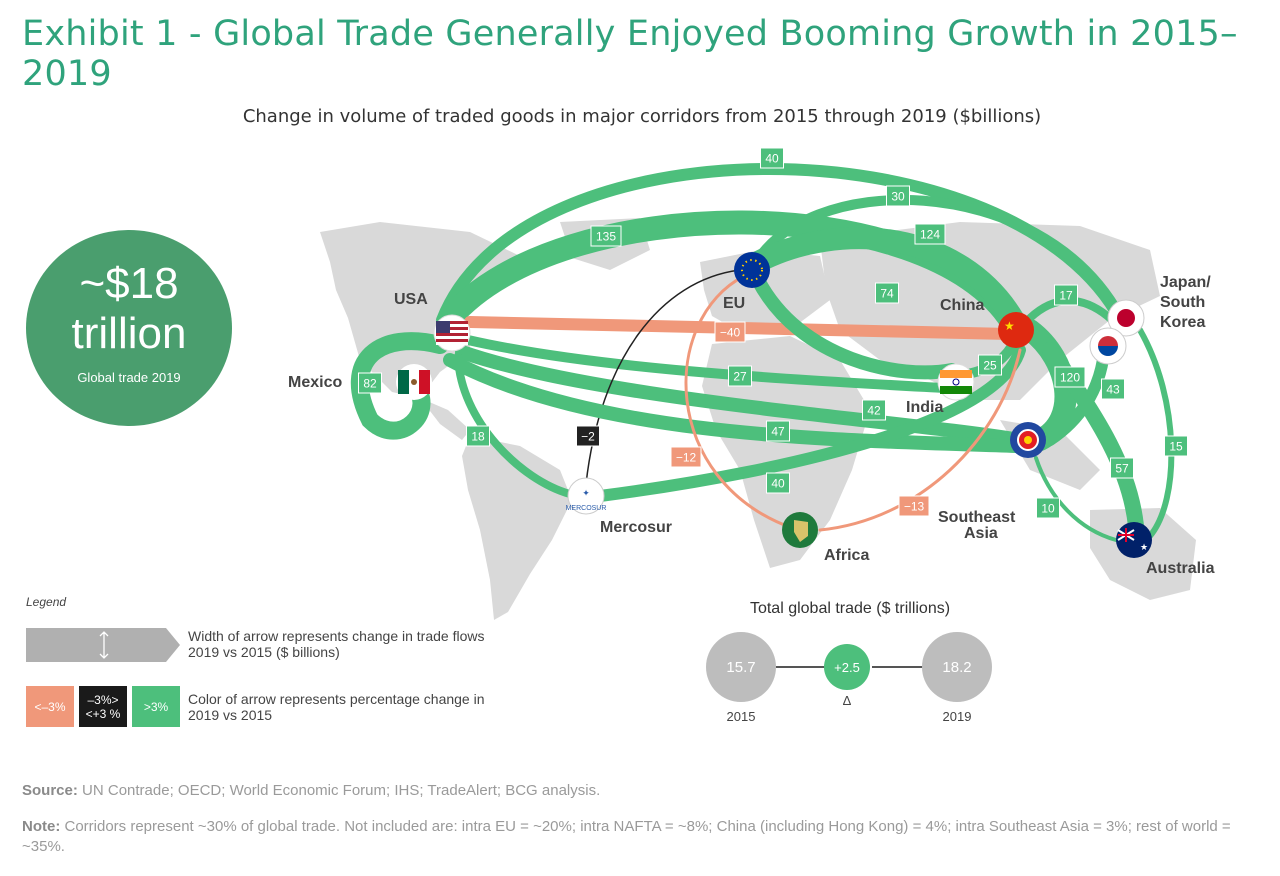 This screenshot has height=876, width=1280. I want to click on flow-label: 27, so click(740, 376).